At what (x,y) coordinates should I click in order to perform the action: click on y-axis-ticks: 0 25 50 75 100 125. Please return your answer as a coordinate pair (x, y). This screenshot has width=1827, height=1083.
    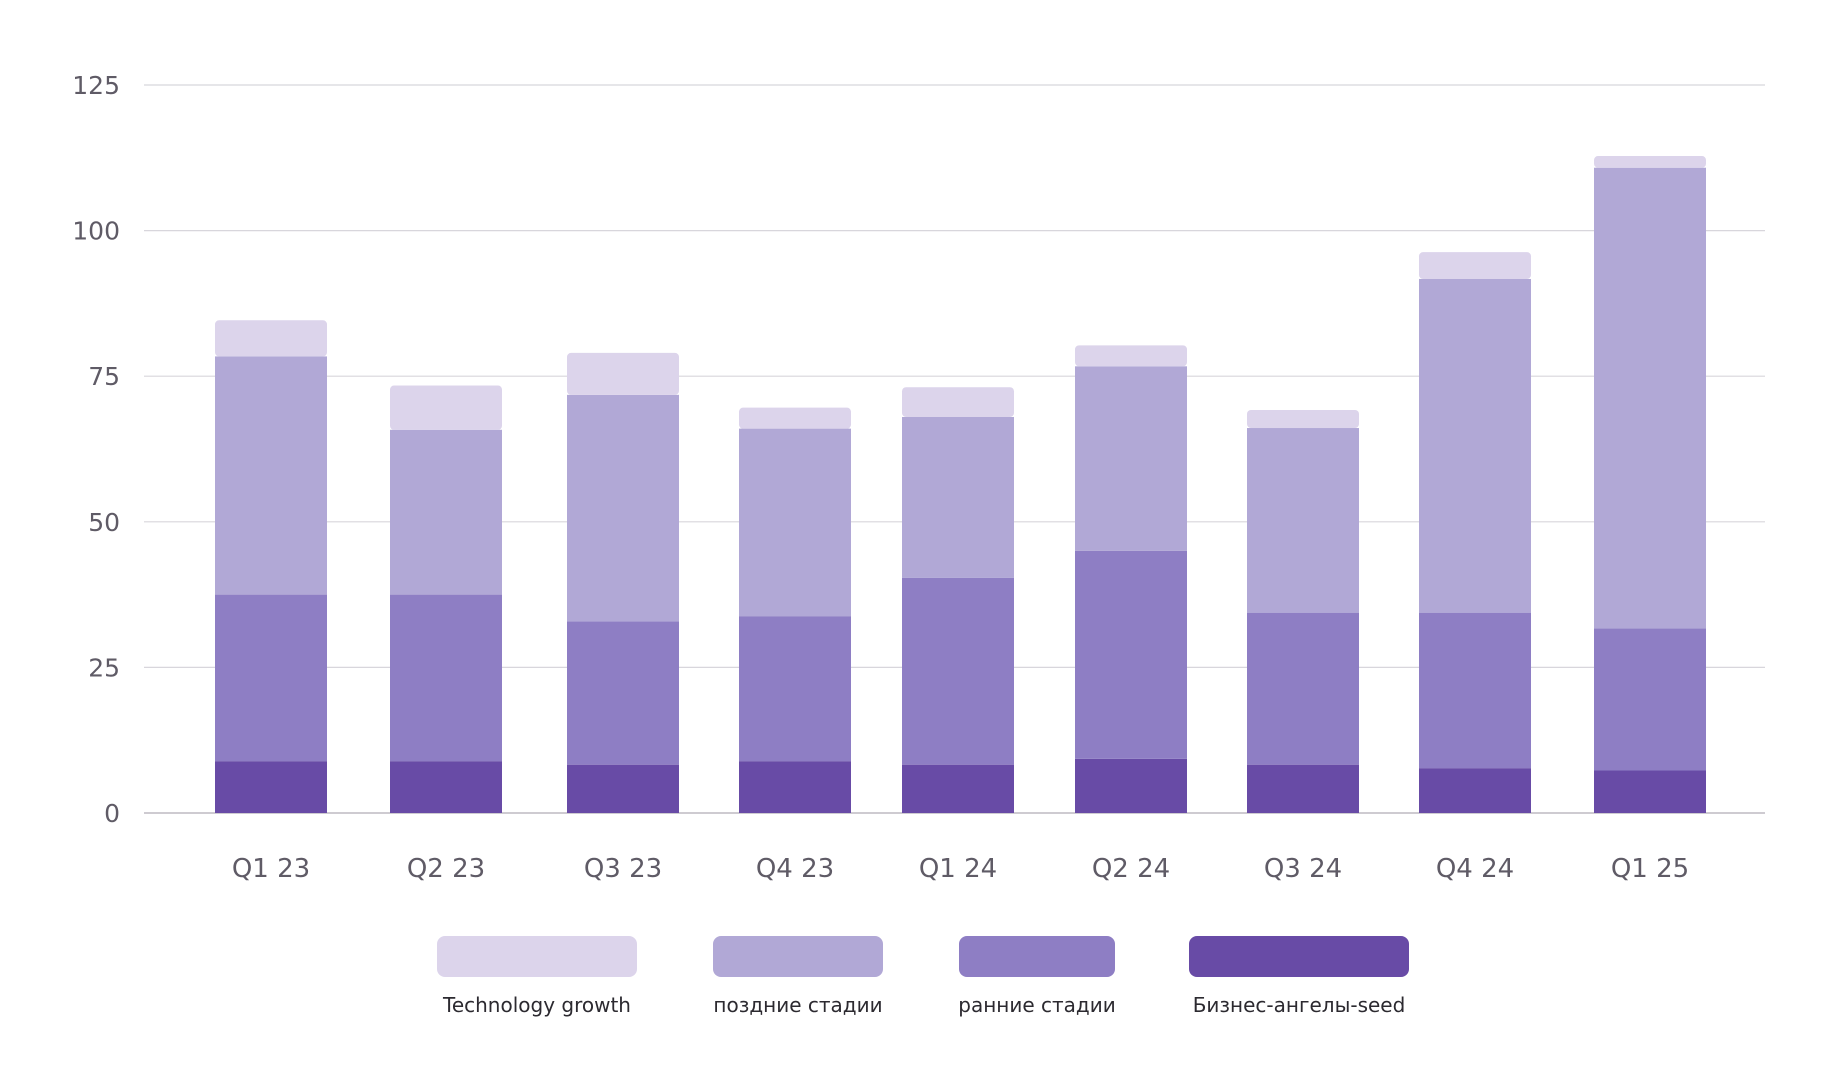
    Looking at the image, I should click on (96, 449).